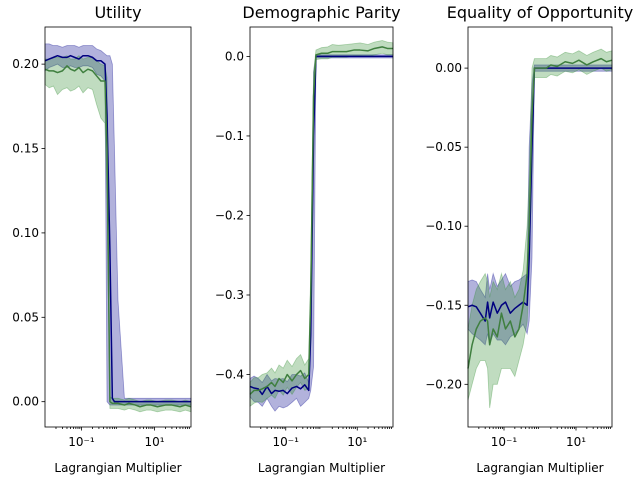 The image size is (640, 480). Describe the element at coordinates (540, 12) in the screenshot. I see `panel-title: Equality of Opportunity` at that location.